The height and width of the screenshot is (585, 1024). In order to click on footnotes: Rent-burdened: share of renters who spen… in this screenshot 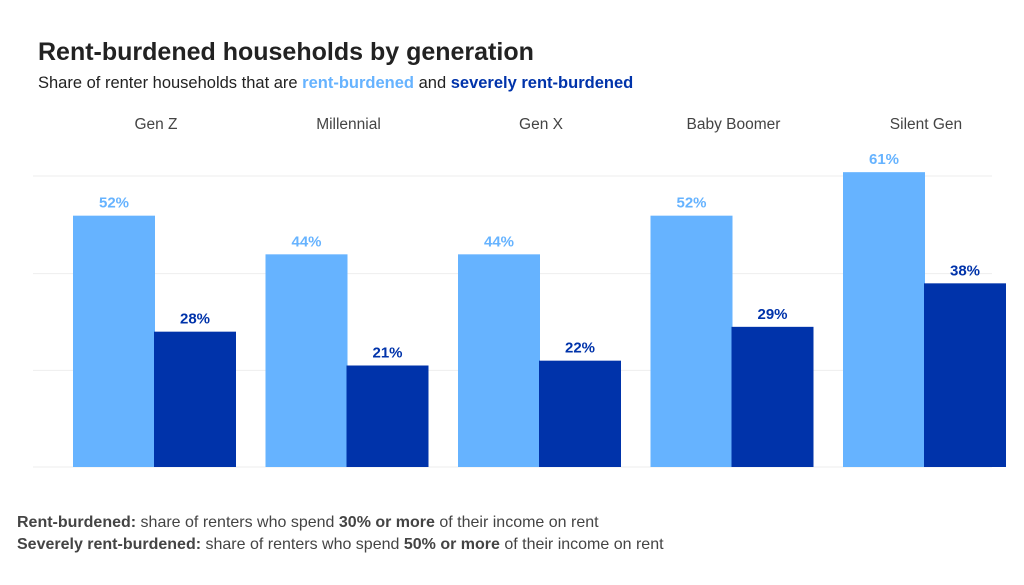, I will do `click(340, 534)`.